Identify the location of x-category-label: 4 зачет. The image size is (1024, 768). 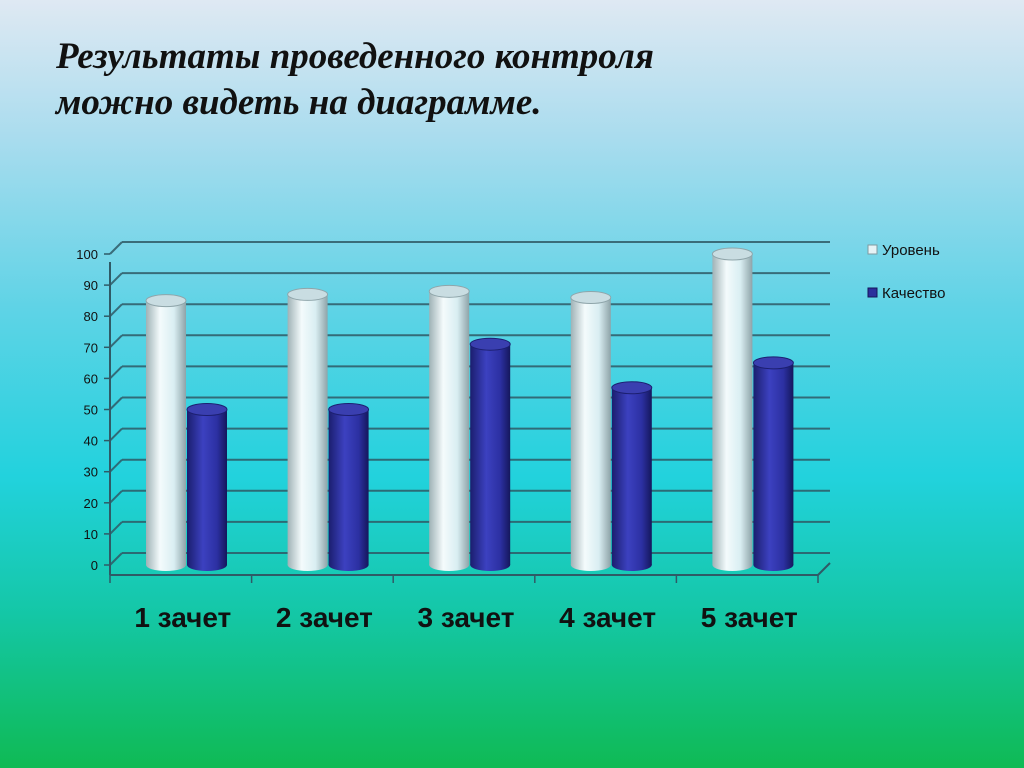
(607, 617).